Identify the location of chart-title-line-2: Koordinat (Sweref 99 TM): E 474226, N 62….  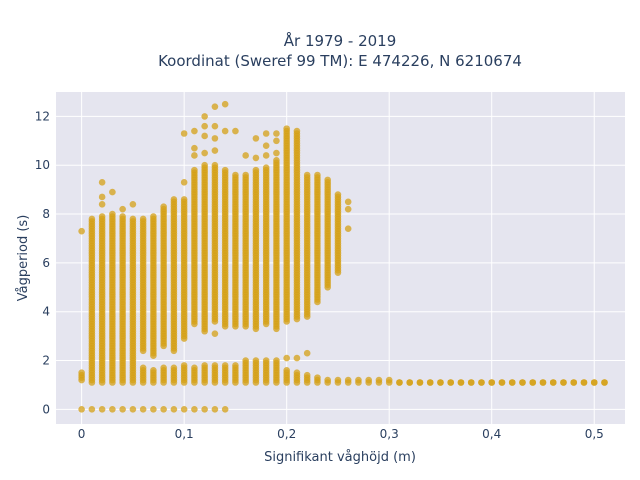
(340, 61).